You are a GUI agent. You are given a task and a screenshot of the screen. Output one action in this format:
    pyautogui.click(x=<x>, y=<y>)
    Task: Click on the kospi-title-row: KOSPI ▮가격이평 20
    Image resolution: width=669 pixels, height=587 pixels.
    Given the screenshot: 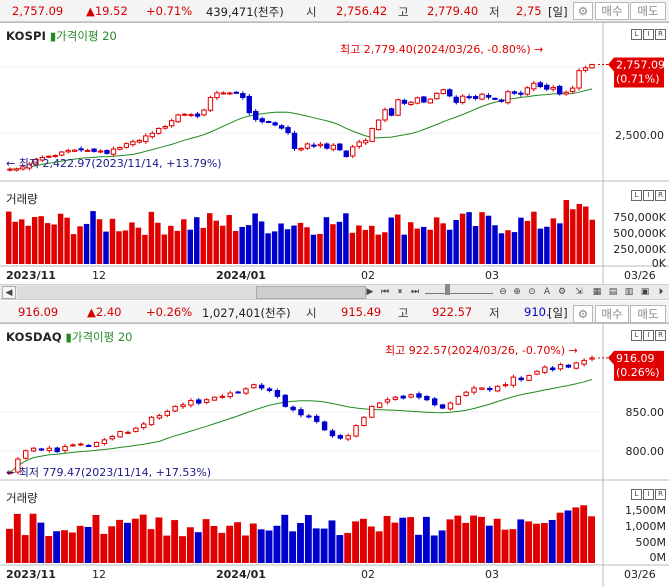 What is the action you would take?
    pyautogui.click(x=61, y=36)
    